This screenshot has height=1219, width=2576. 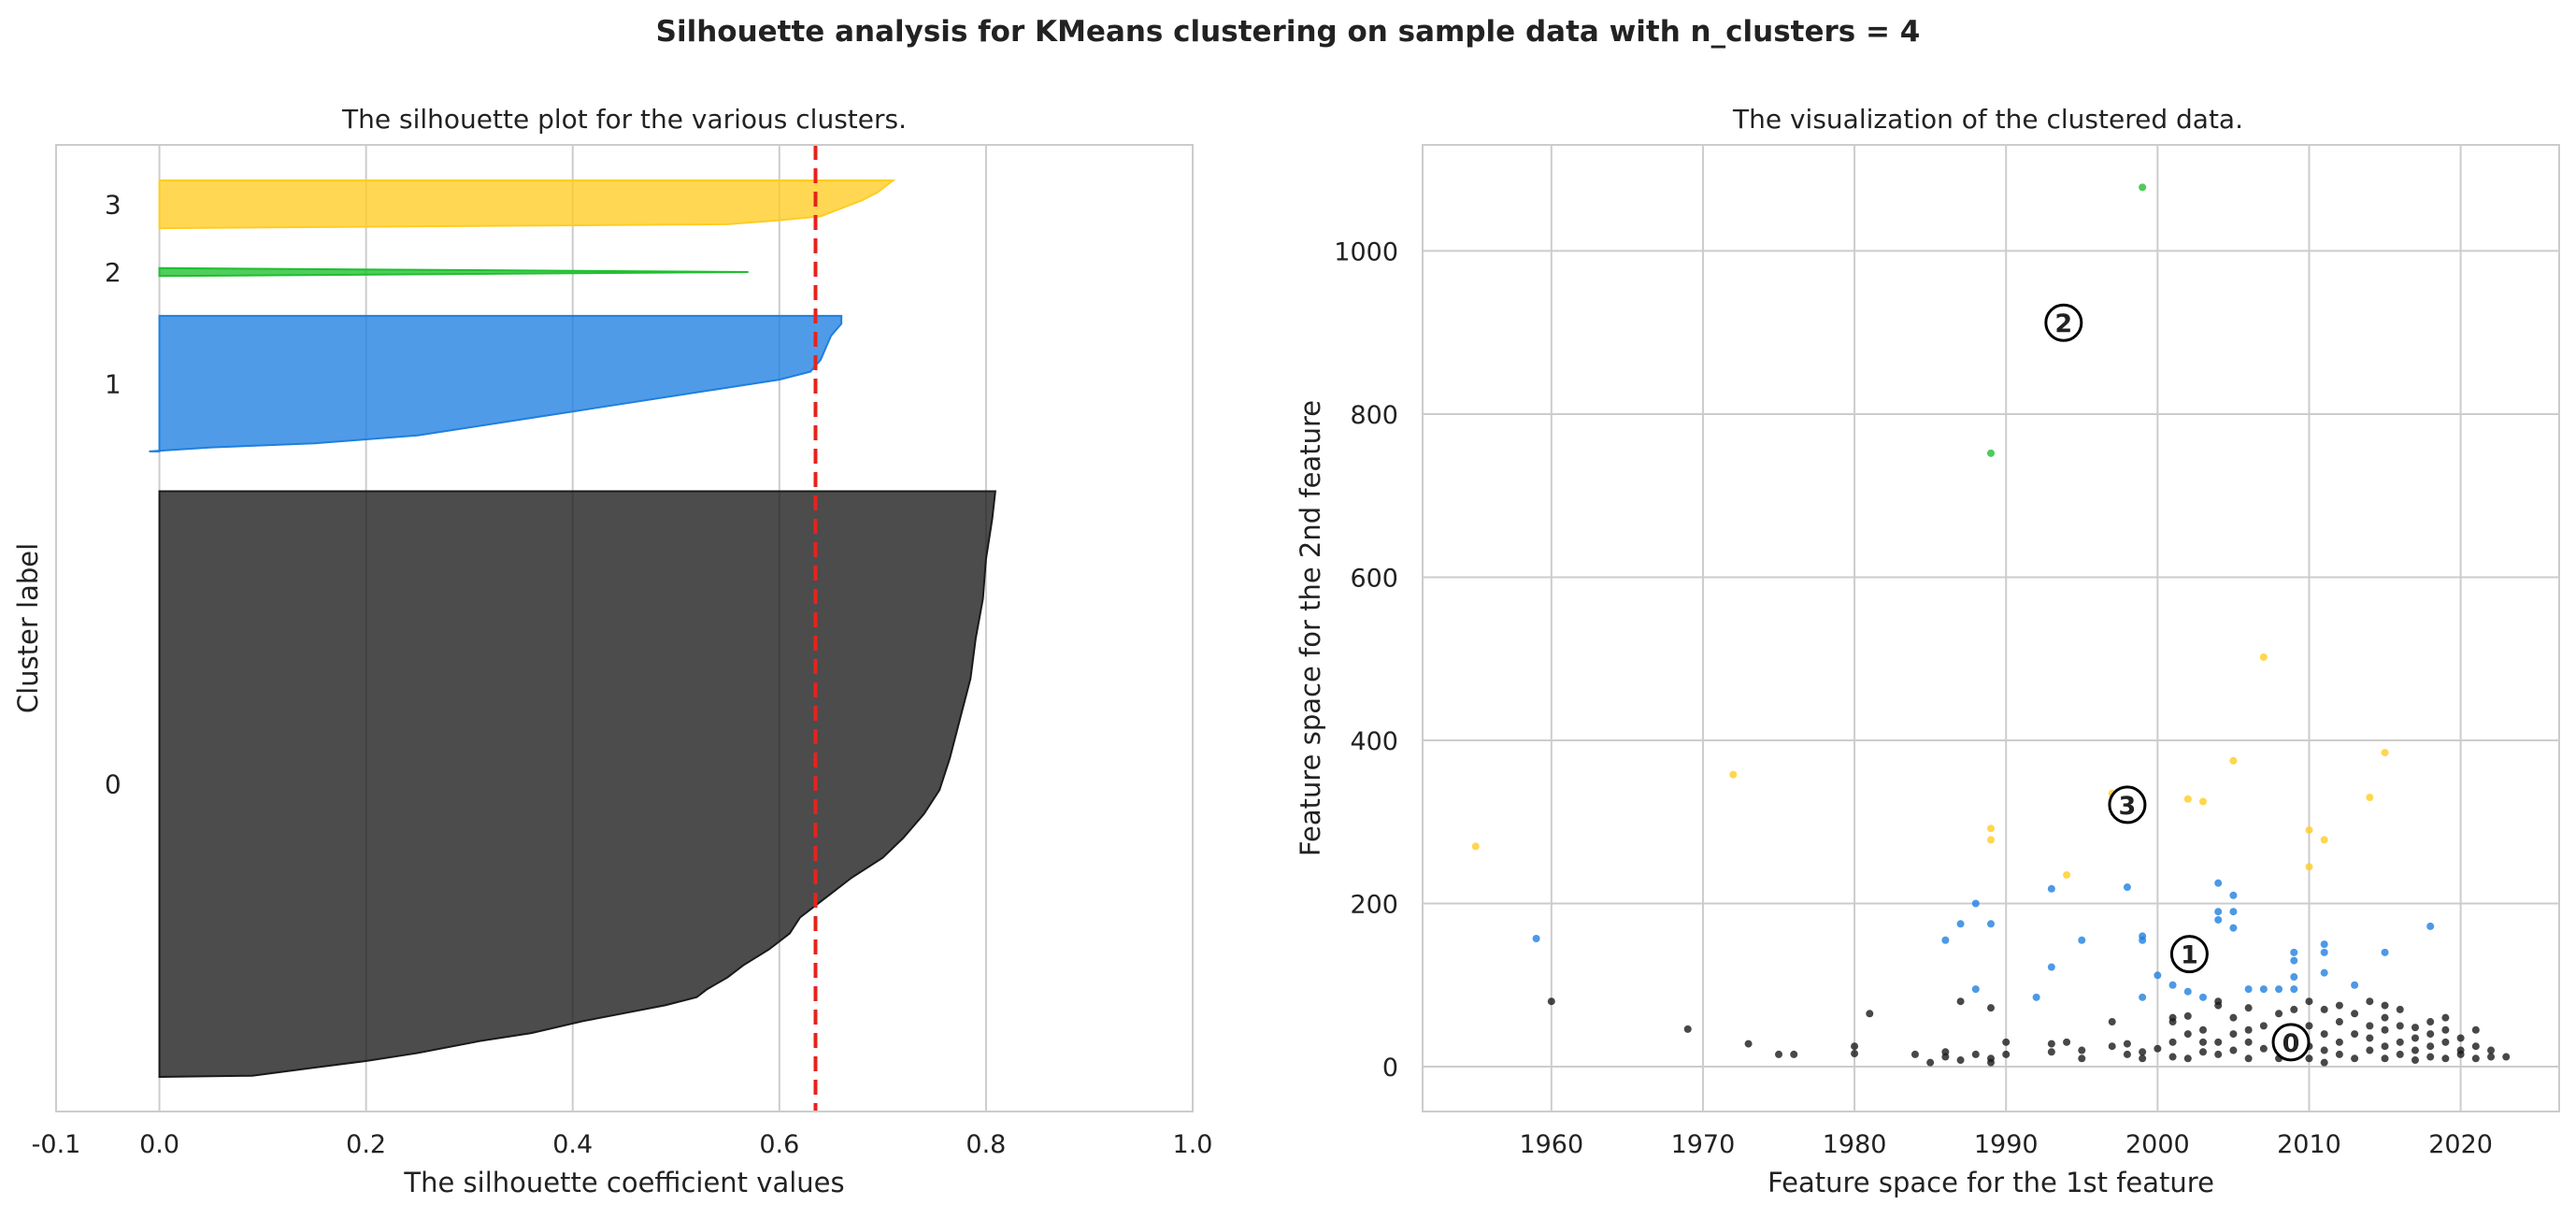 I want to click on silhouette-x-tick-label: -0.1, so click(x=56, y=1144).